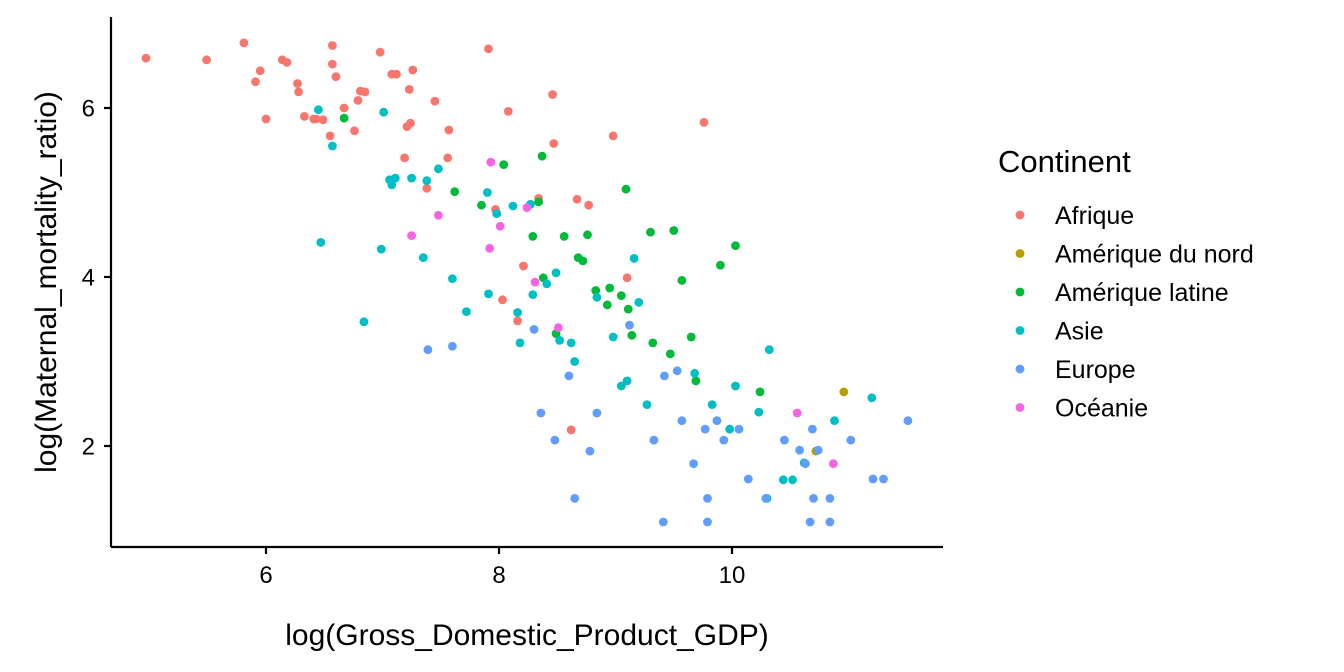 The width and height of the screenshot is (1344, 672). What do you see at coordinates (88, 109) in the screenshot?
I see `y-tick-label-2: 6` at bounding box center [88, 109].